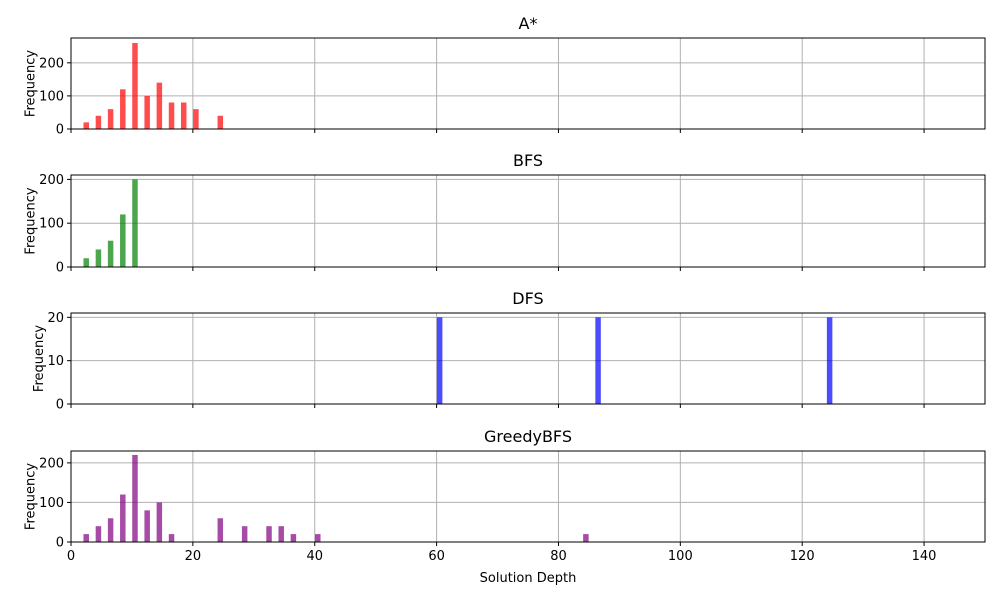 The height and width of the screenshot is (600, 1000). I want to click on x-tick-label: 40, so click(314, 556).